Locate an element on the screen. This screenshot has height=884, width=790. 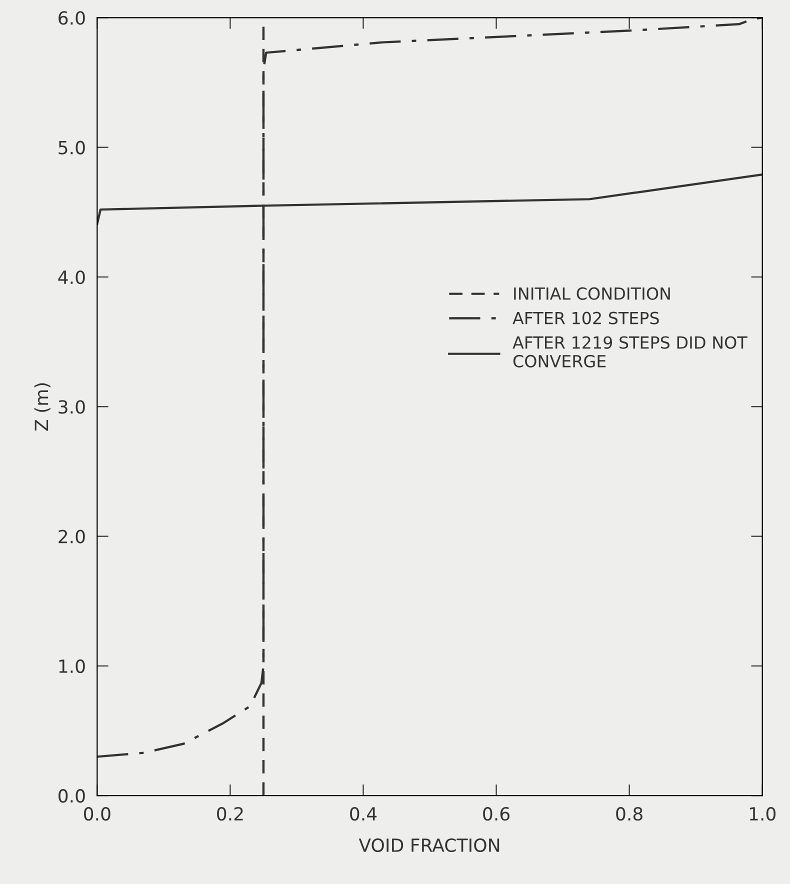
y-tick-label: 2.0 is located at coordinates (71, 537).